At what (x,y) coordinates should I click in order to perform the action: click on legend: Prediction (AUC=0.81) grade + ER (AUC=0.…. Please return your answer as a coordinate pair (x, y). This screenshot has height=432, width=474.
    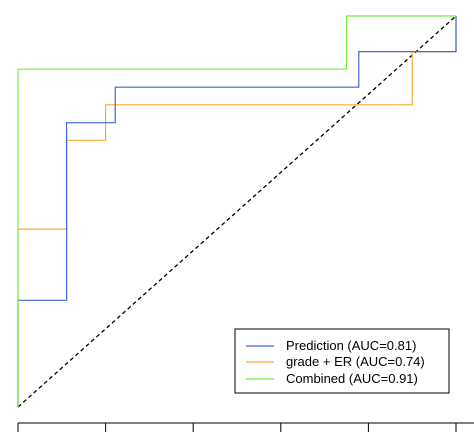
    Looking at the image, I should click on (342, 361).